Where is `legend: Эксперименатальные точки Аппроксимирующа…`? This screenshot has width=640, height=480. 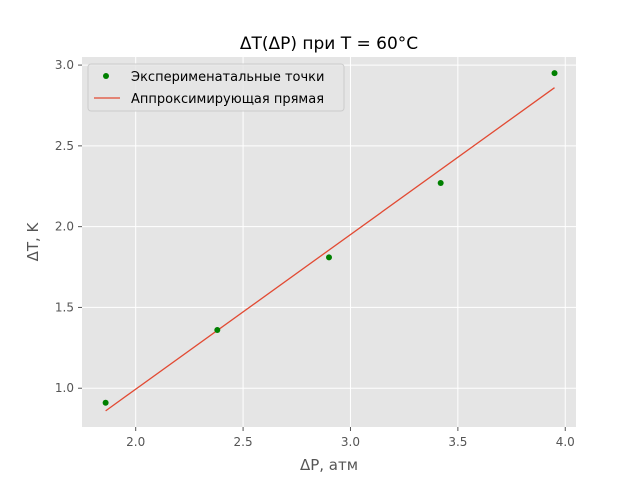 legend: Эксперименатальные точки Аппроксимирующа… is located at coordinates (216, 87).